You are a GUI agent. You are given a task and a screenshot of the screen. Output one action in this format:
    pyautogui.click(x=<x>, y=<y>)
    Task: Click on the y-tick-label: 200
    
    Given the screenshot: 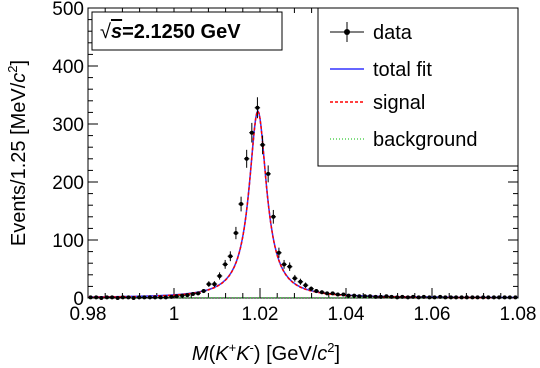 What is the action you would take?
    pyautogui.click(x=68, y=183)
    